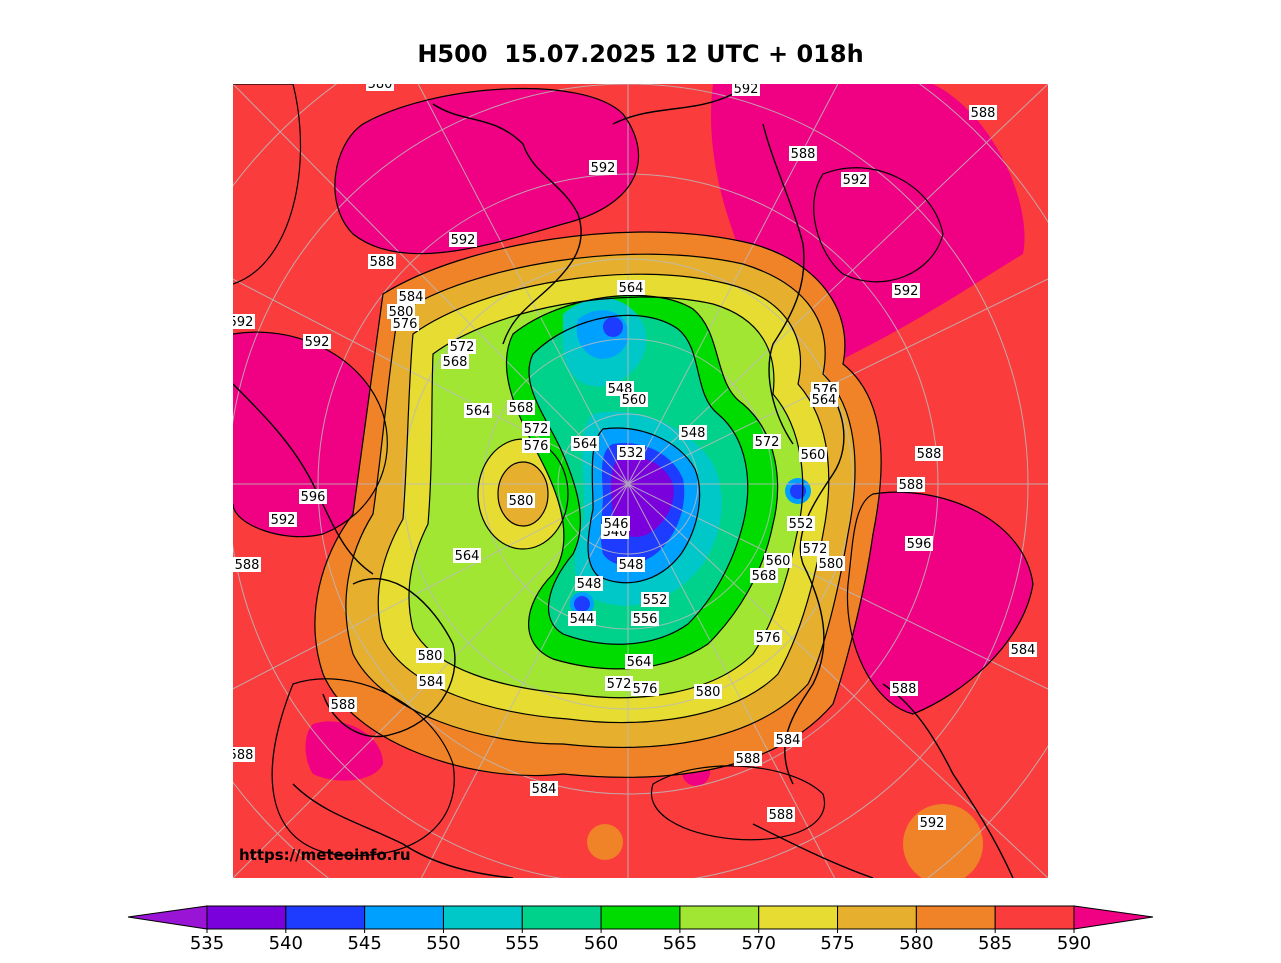  What do you see at coordinates (837, 943) in the screenshot?
I see `colorbar-tick-label: 575` at bounding box center [837, 943].